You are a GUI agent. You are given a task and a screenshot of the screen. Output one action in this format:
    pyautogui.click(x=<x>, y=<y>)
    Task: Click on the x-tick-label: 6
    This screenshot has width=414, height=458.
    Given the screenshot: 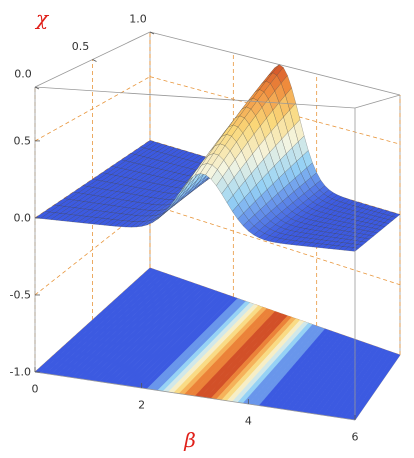 What is the action you would take?
    pyautogui.click(x=355, y=437)
    